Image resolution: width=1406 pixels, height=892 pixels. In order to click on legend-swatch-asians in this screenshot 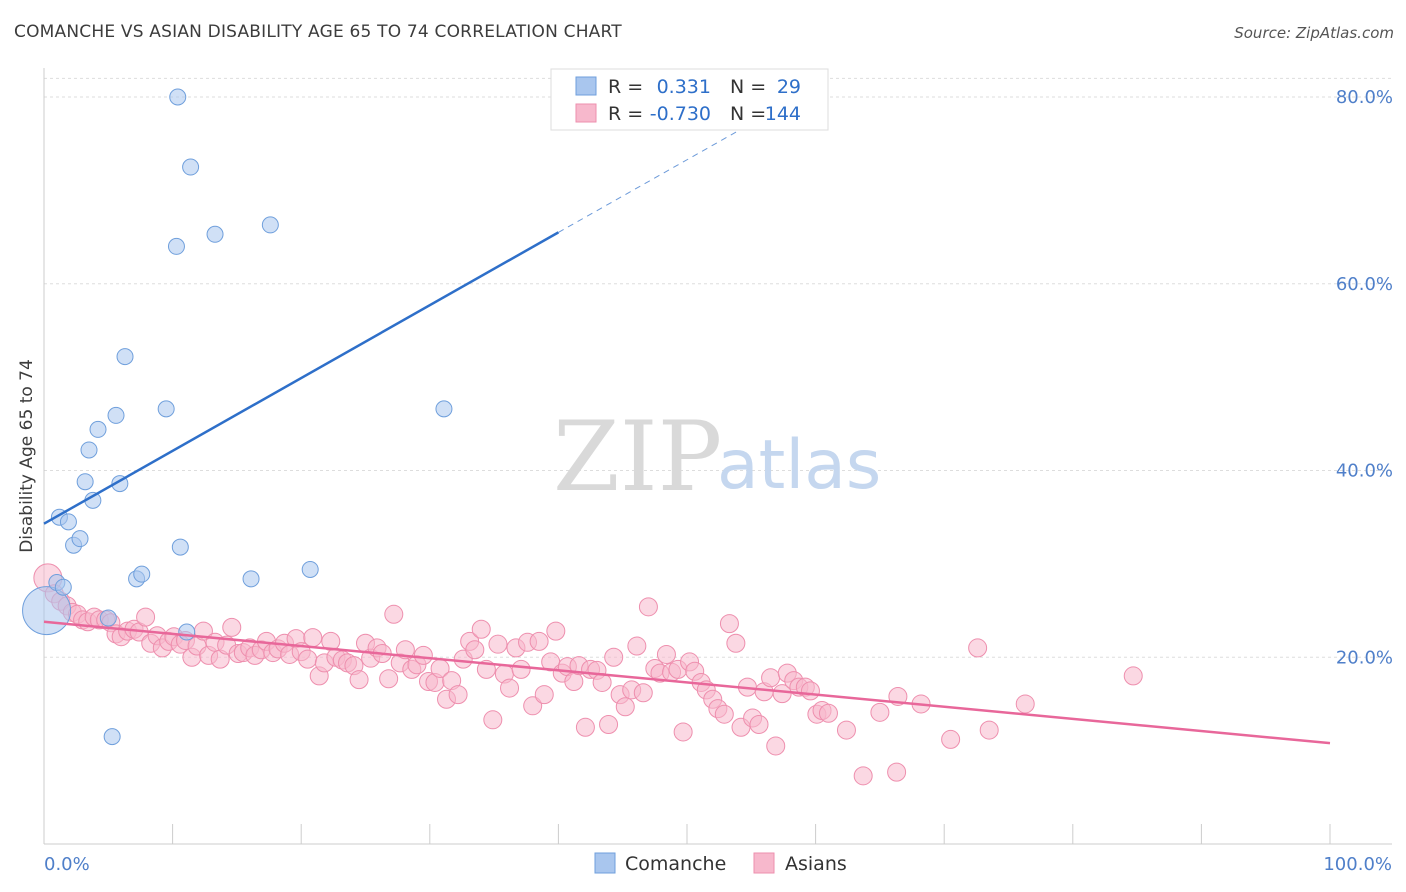, I will do `click(586, 113)`.